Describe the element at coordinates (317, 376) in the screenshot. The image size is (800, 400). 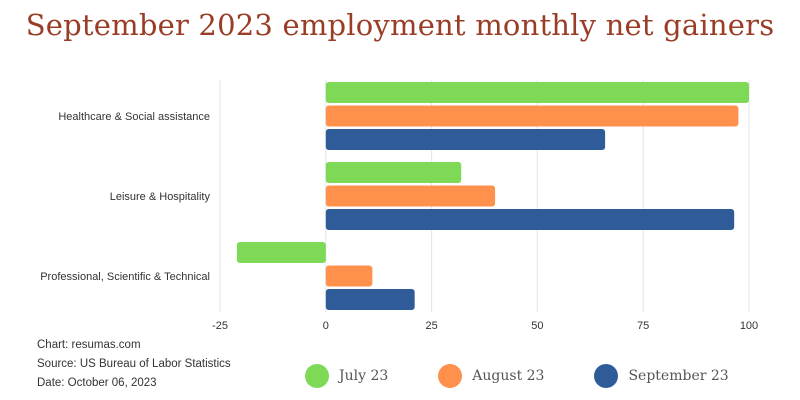
I see `legend-swatch-july` at that location.